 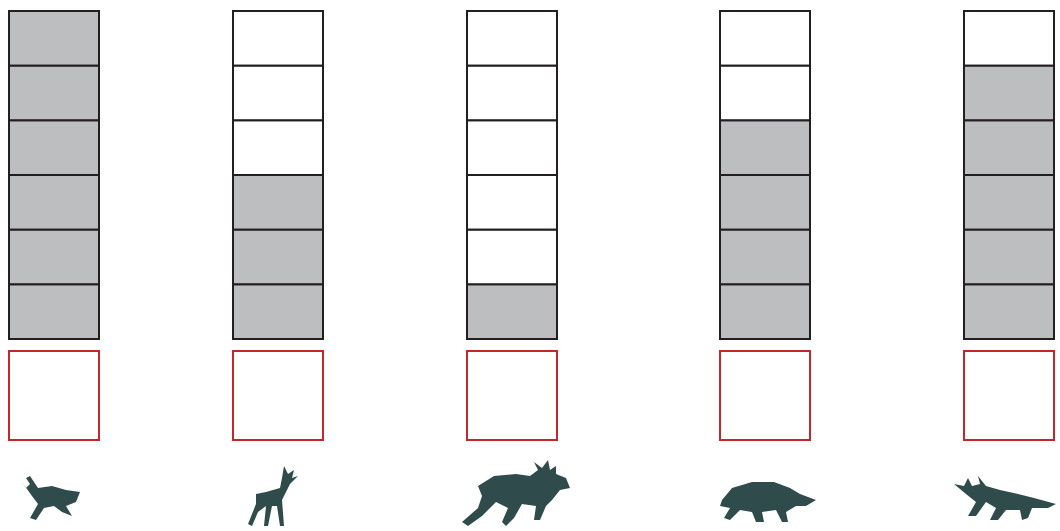 What do you see at coordinates (273, 496) in the screenshot?
I see `deer-icon` at bounding box center [273, 496].